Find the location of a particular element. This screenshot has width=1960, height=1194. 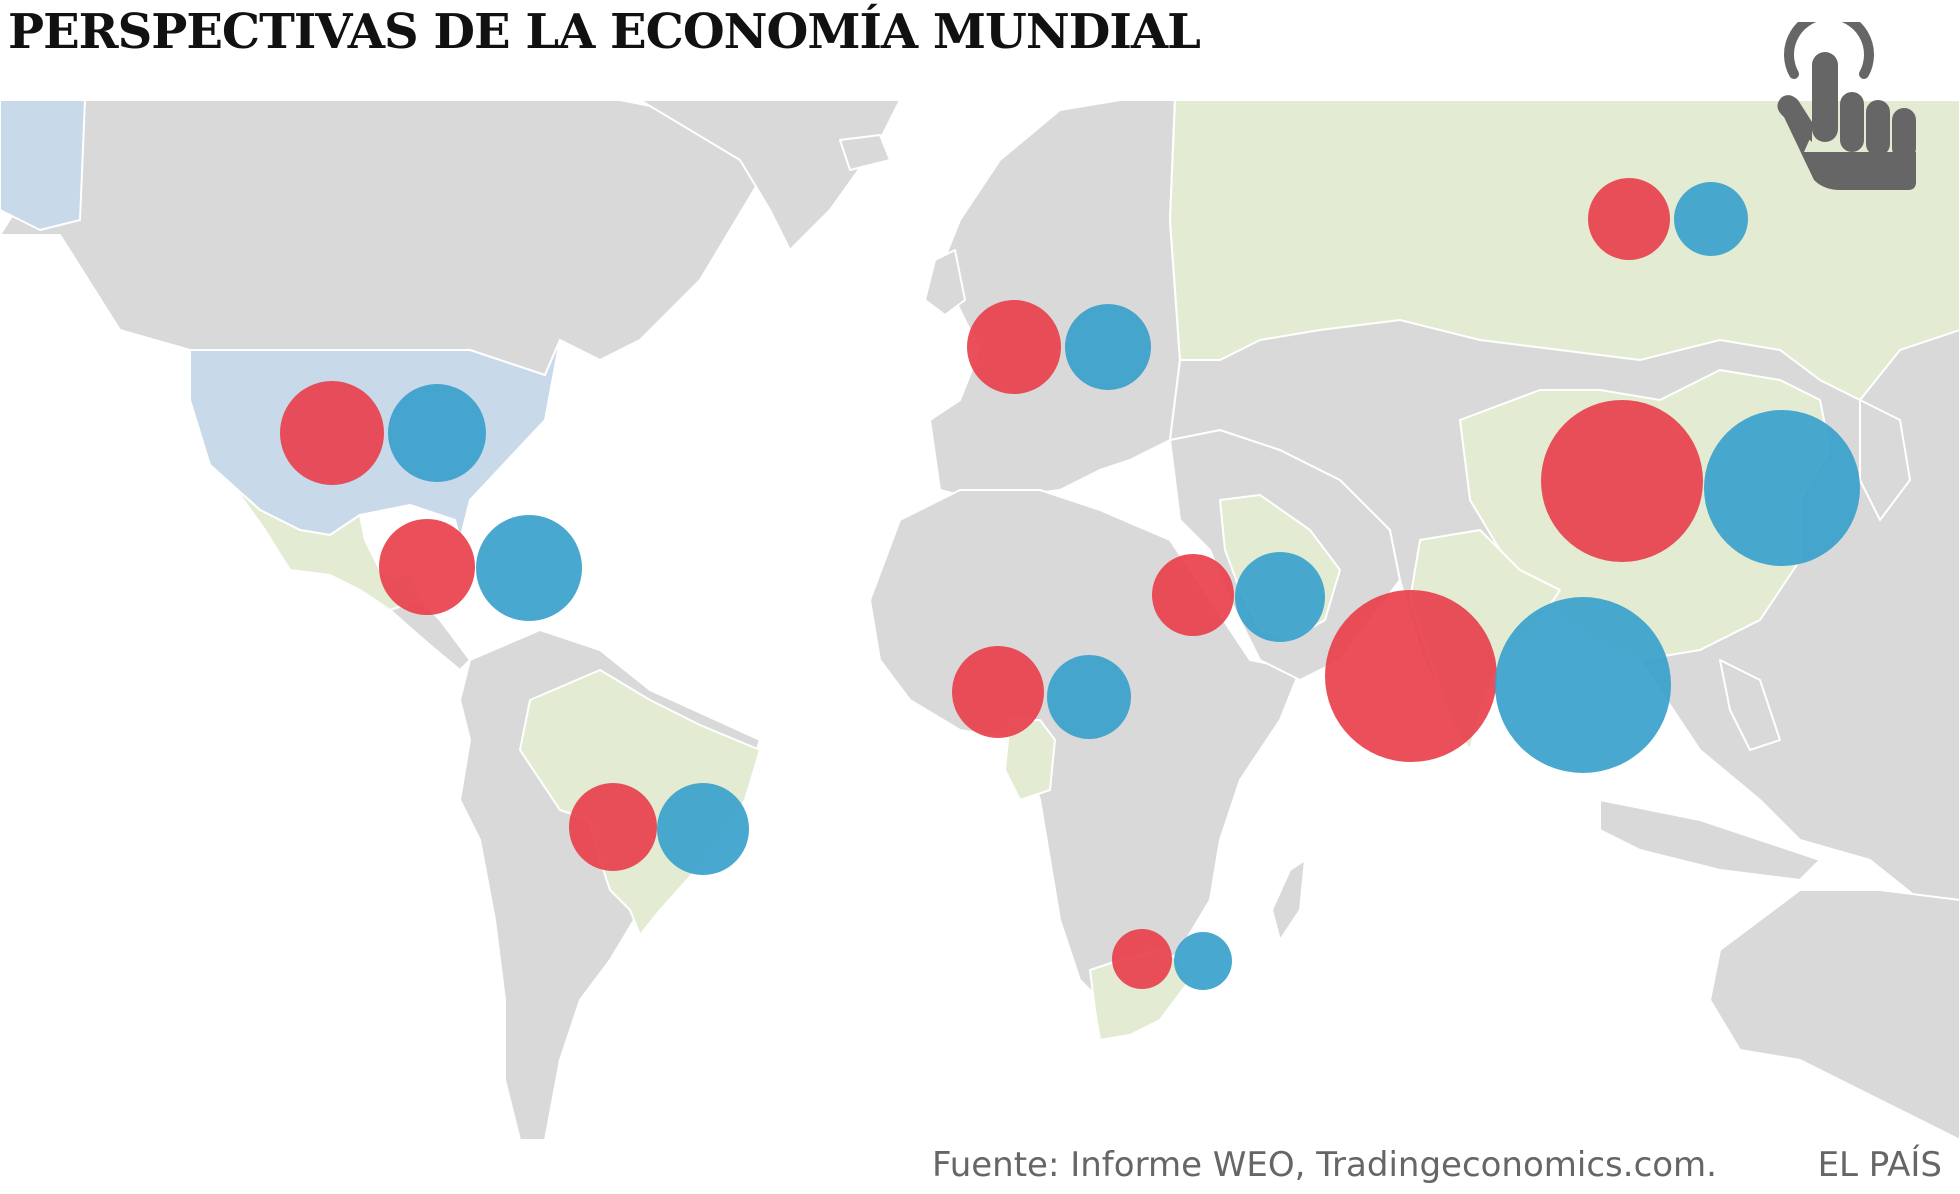

land-europe is located at coordinates (1055, 300).